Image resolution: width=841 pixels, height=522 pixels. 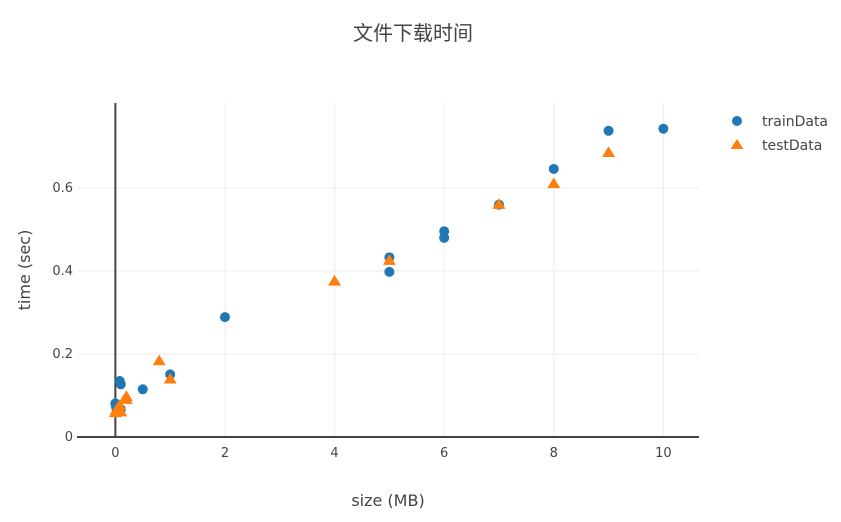 I want to click on legend: trainData testData, so click(x=779, y=134).